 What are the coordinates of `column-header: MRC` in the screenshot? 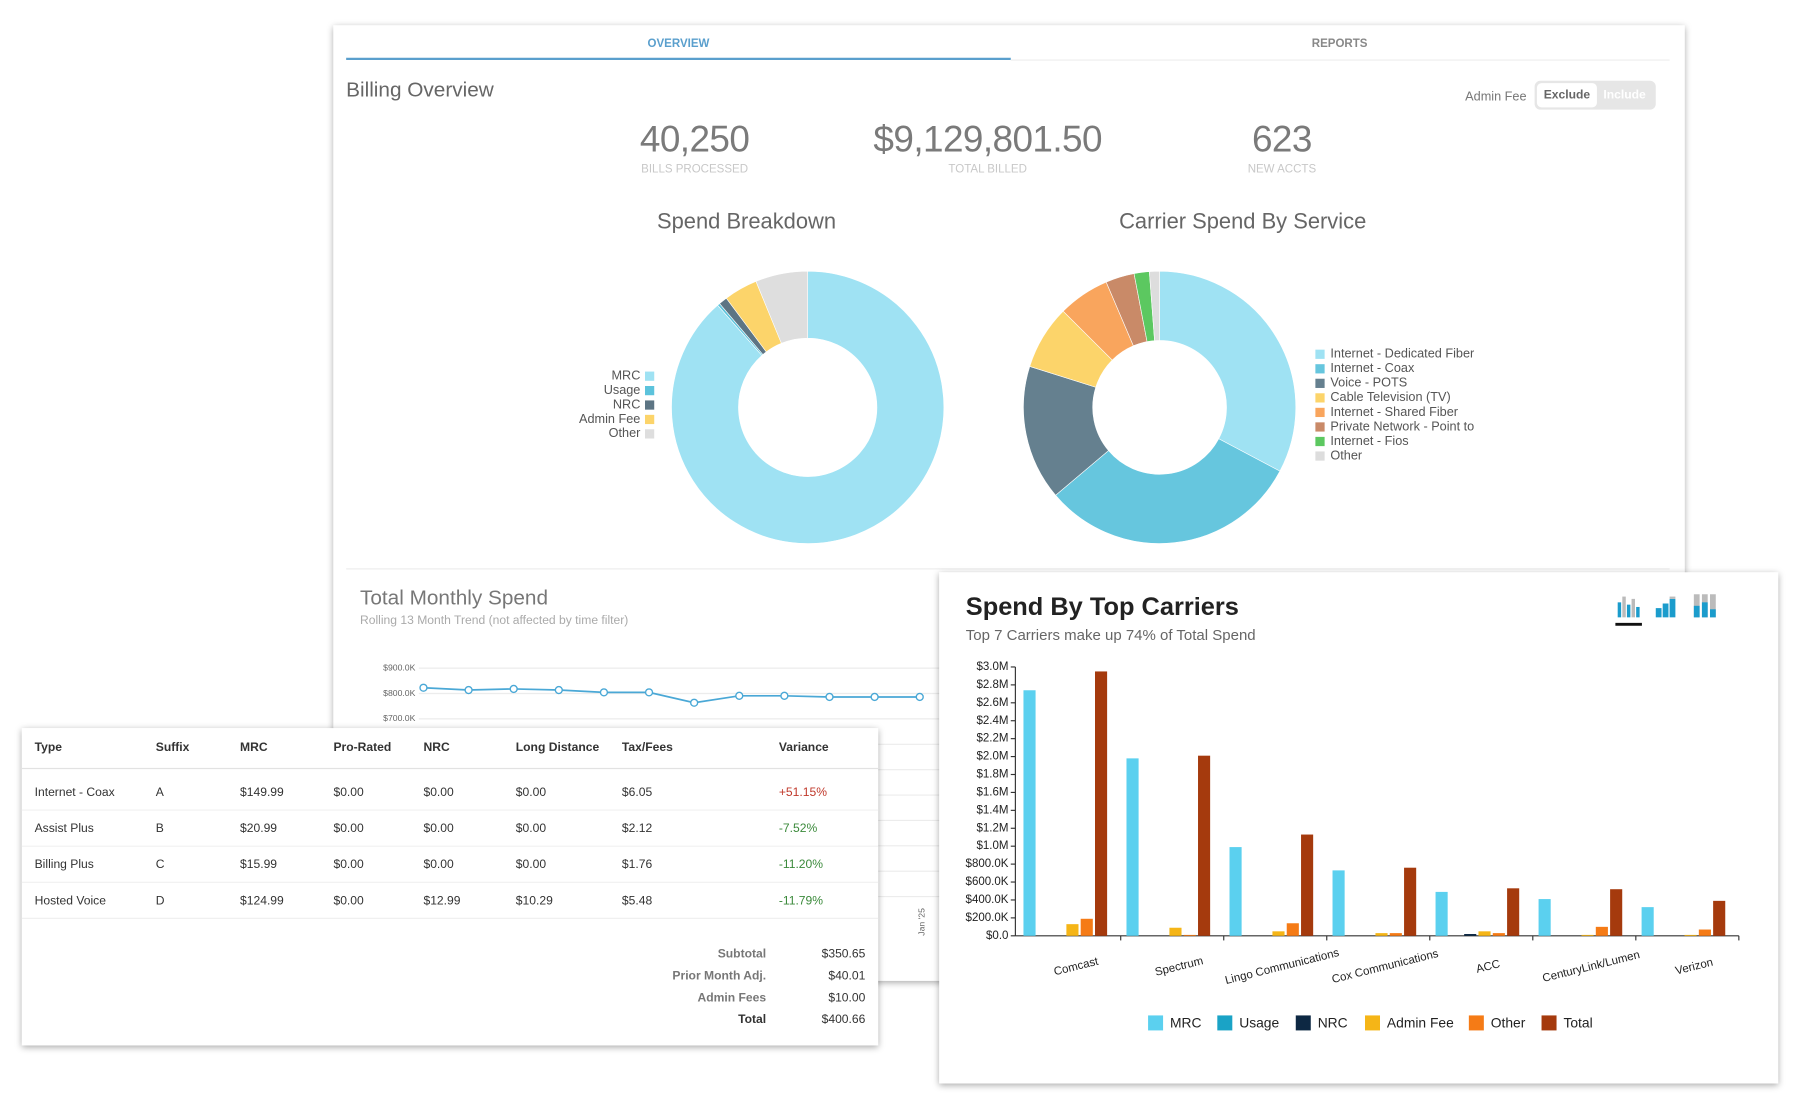 It's located at (254, 747).